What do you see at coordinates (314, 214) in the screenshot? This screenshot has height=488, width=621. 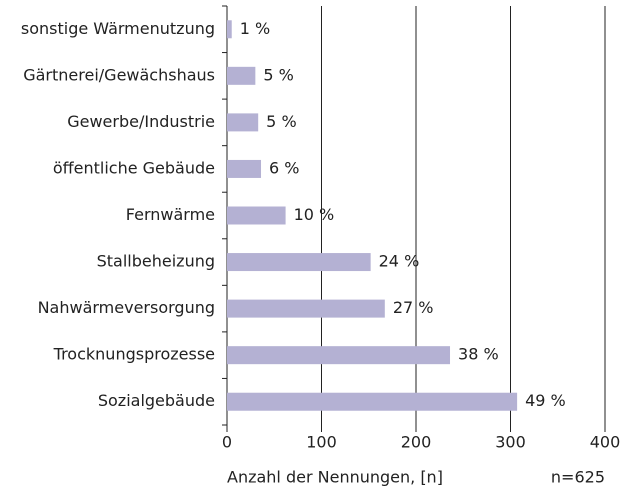 I see `value-label: 10 %` at bounding box center [314, 214].